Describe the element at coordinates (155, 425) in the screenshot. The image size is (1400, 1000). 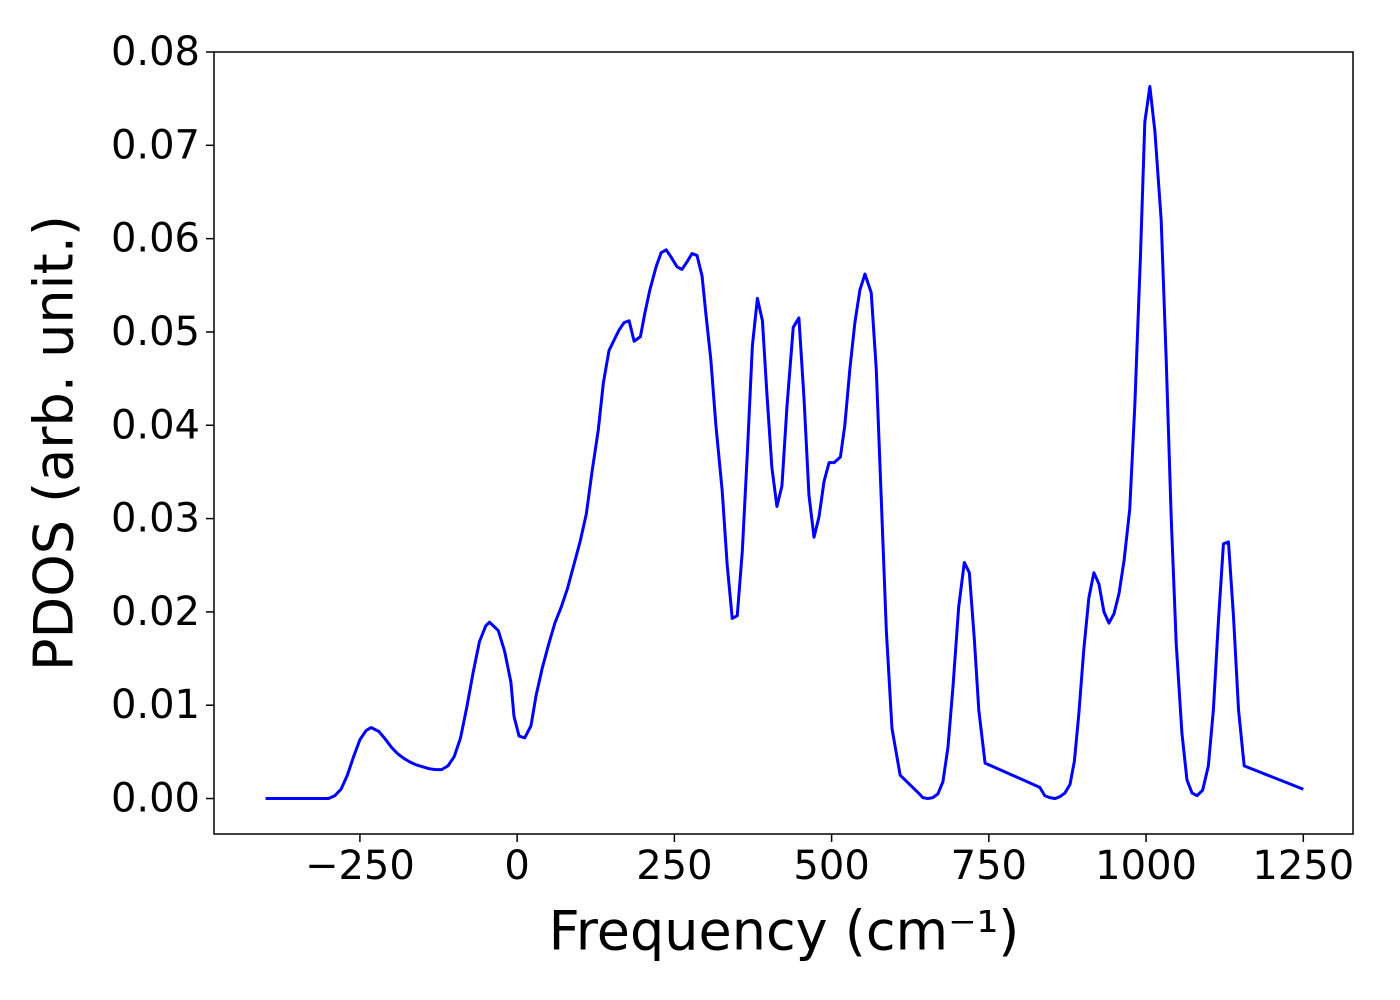
I see `y-tick-label: 0.04` at that location.